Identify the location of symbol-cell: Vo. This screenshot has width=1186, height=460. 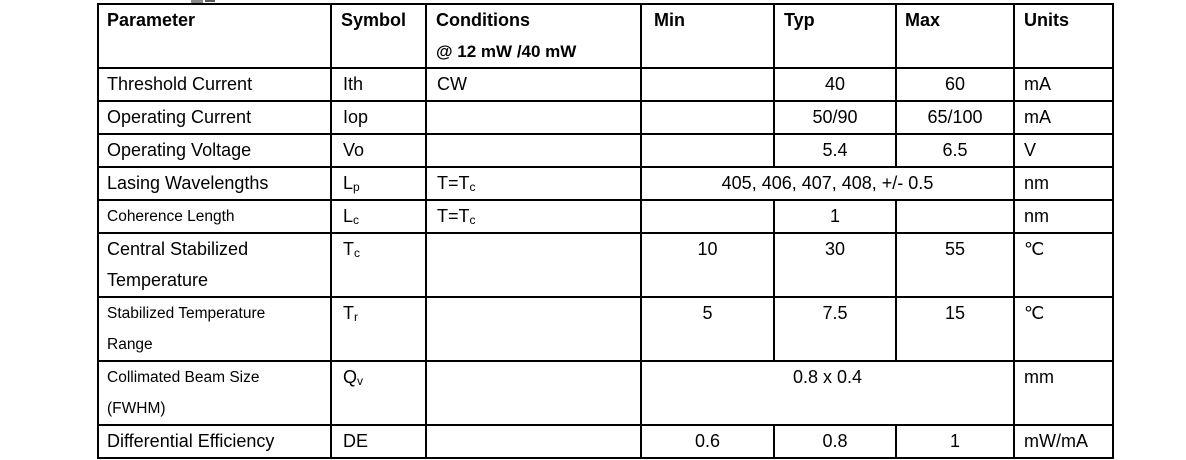
(378, 150).